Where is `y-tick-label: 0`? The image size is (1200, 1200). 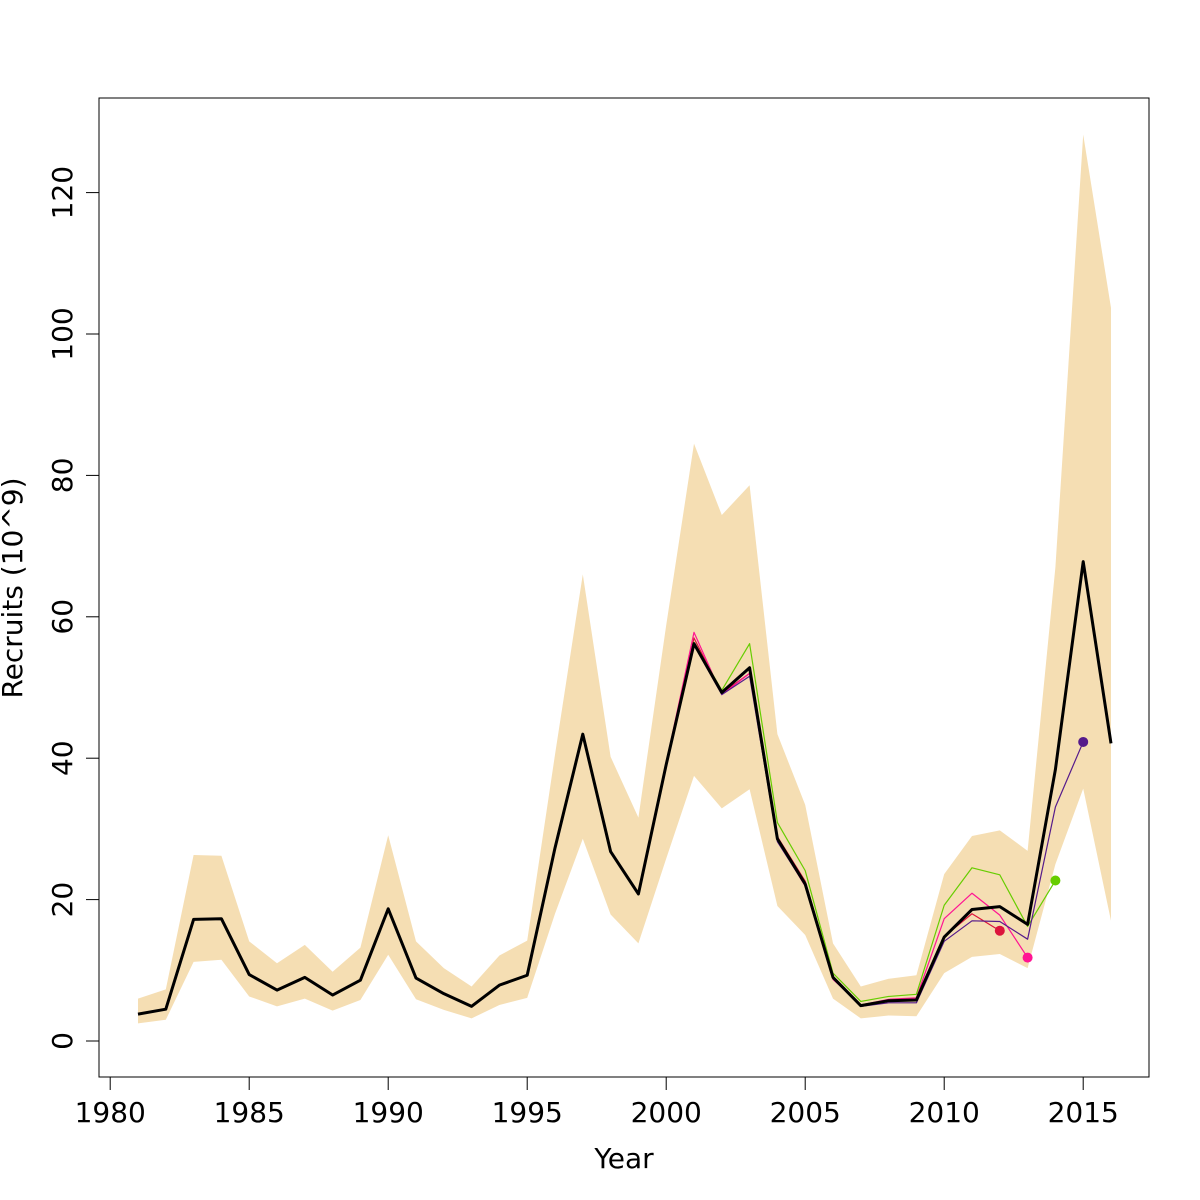
y-tick-label: 0 is located at coordinates (62, 1041).